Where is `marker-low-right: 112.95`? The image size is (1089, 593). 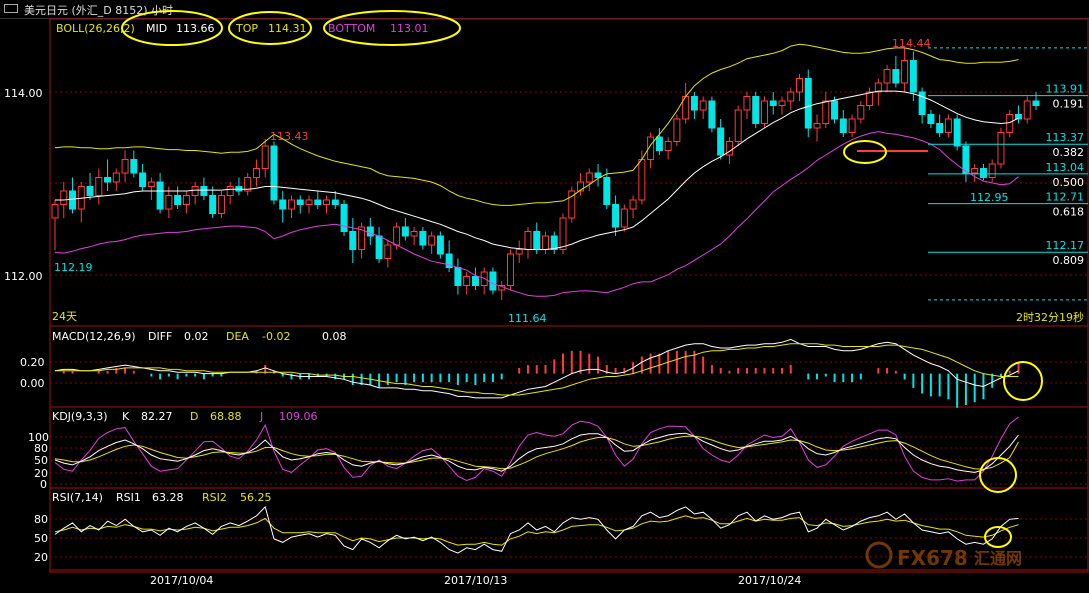
marker-low-right: 112.95 is located at coordinates (989, 197).